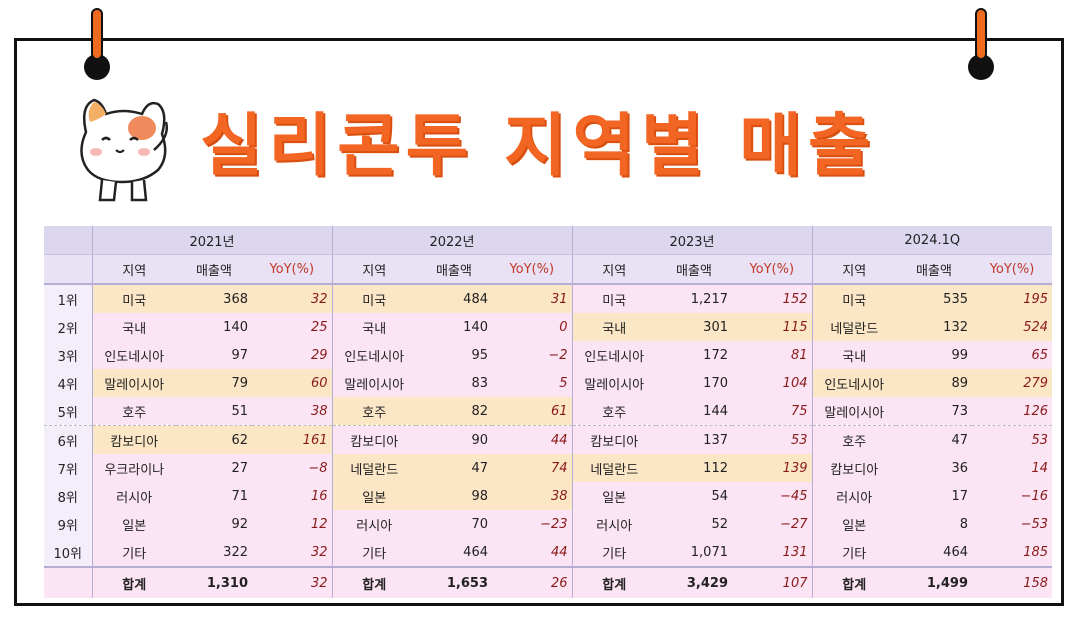 The height and width of the screenshot is (624, 1080). I want to click on region-cell: 일본, so click(133, 524).